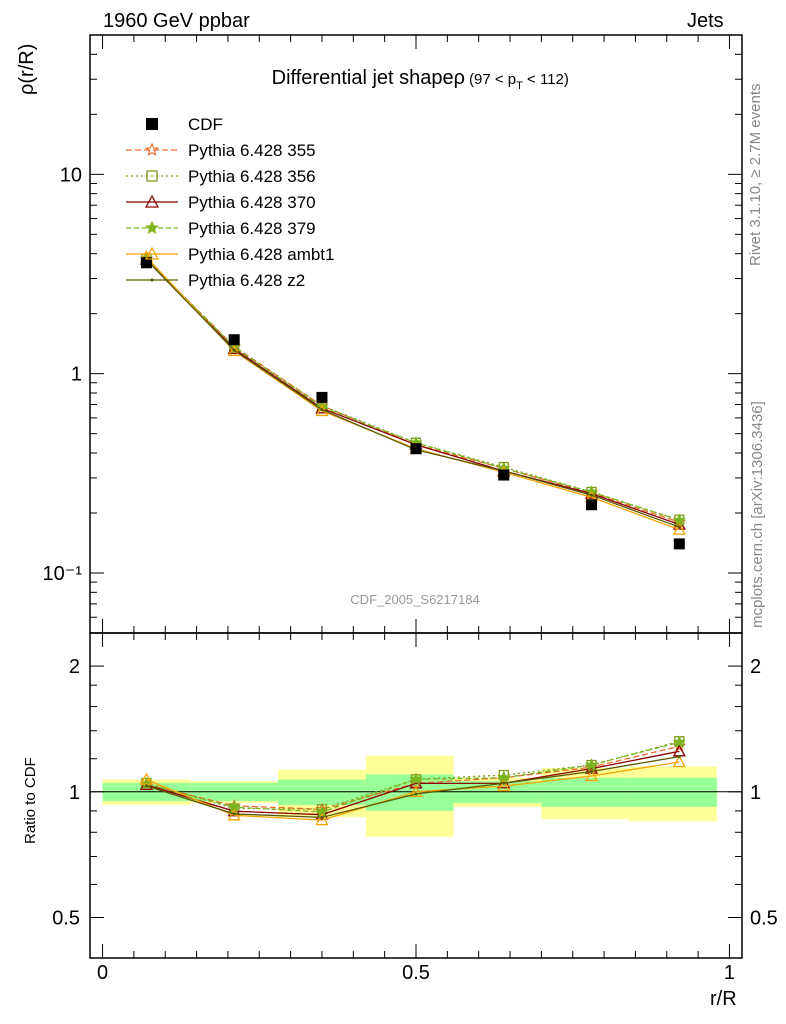 The width and height of the screenshot is (786, 1024). I want to click on x-tick-label: 1, so click(729, 973).